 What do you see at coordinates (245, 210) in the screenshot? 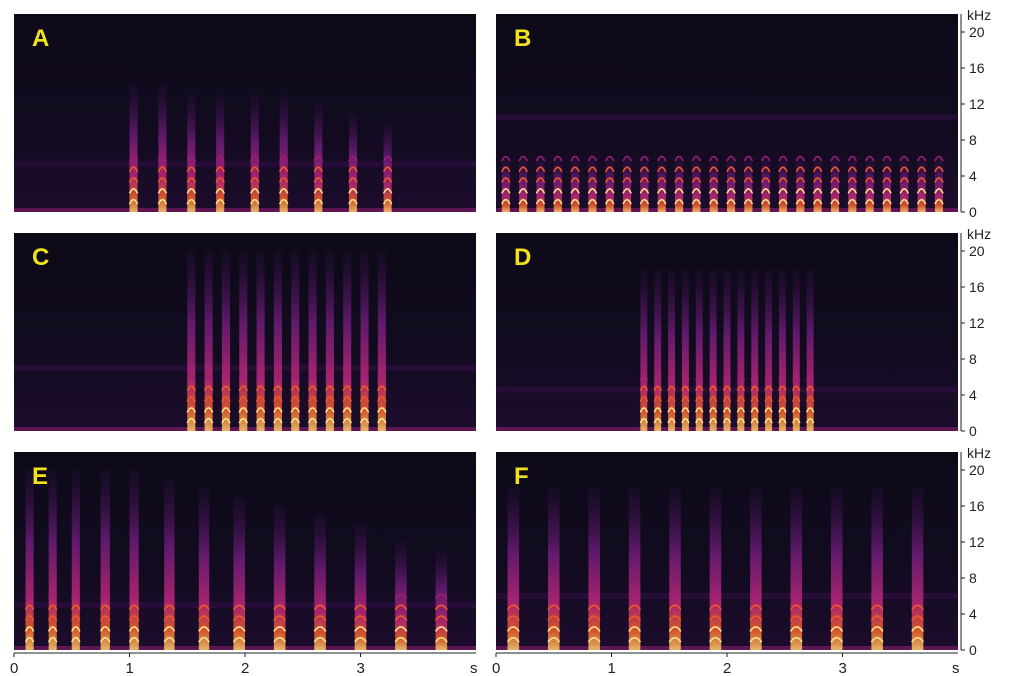
I see `low-frequency-band` at bounding box center [245, 210].